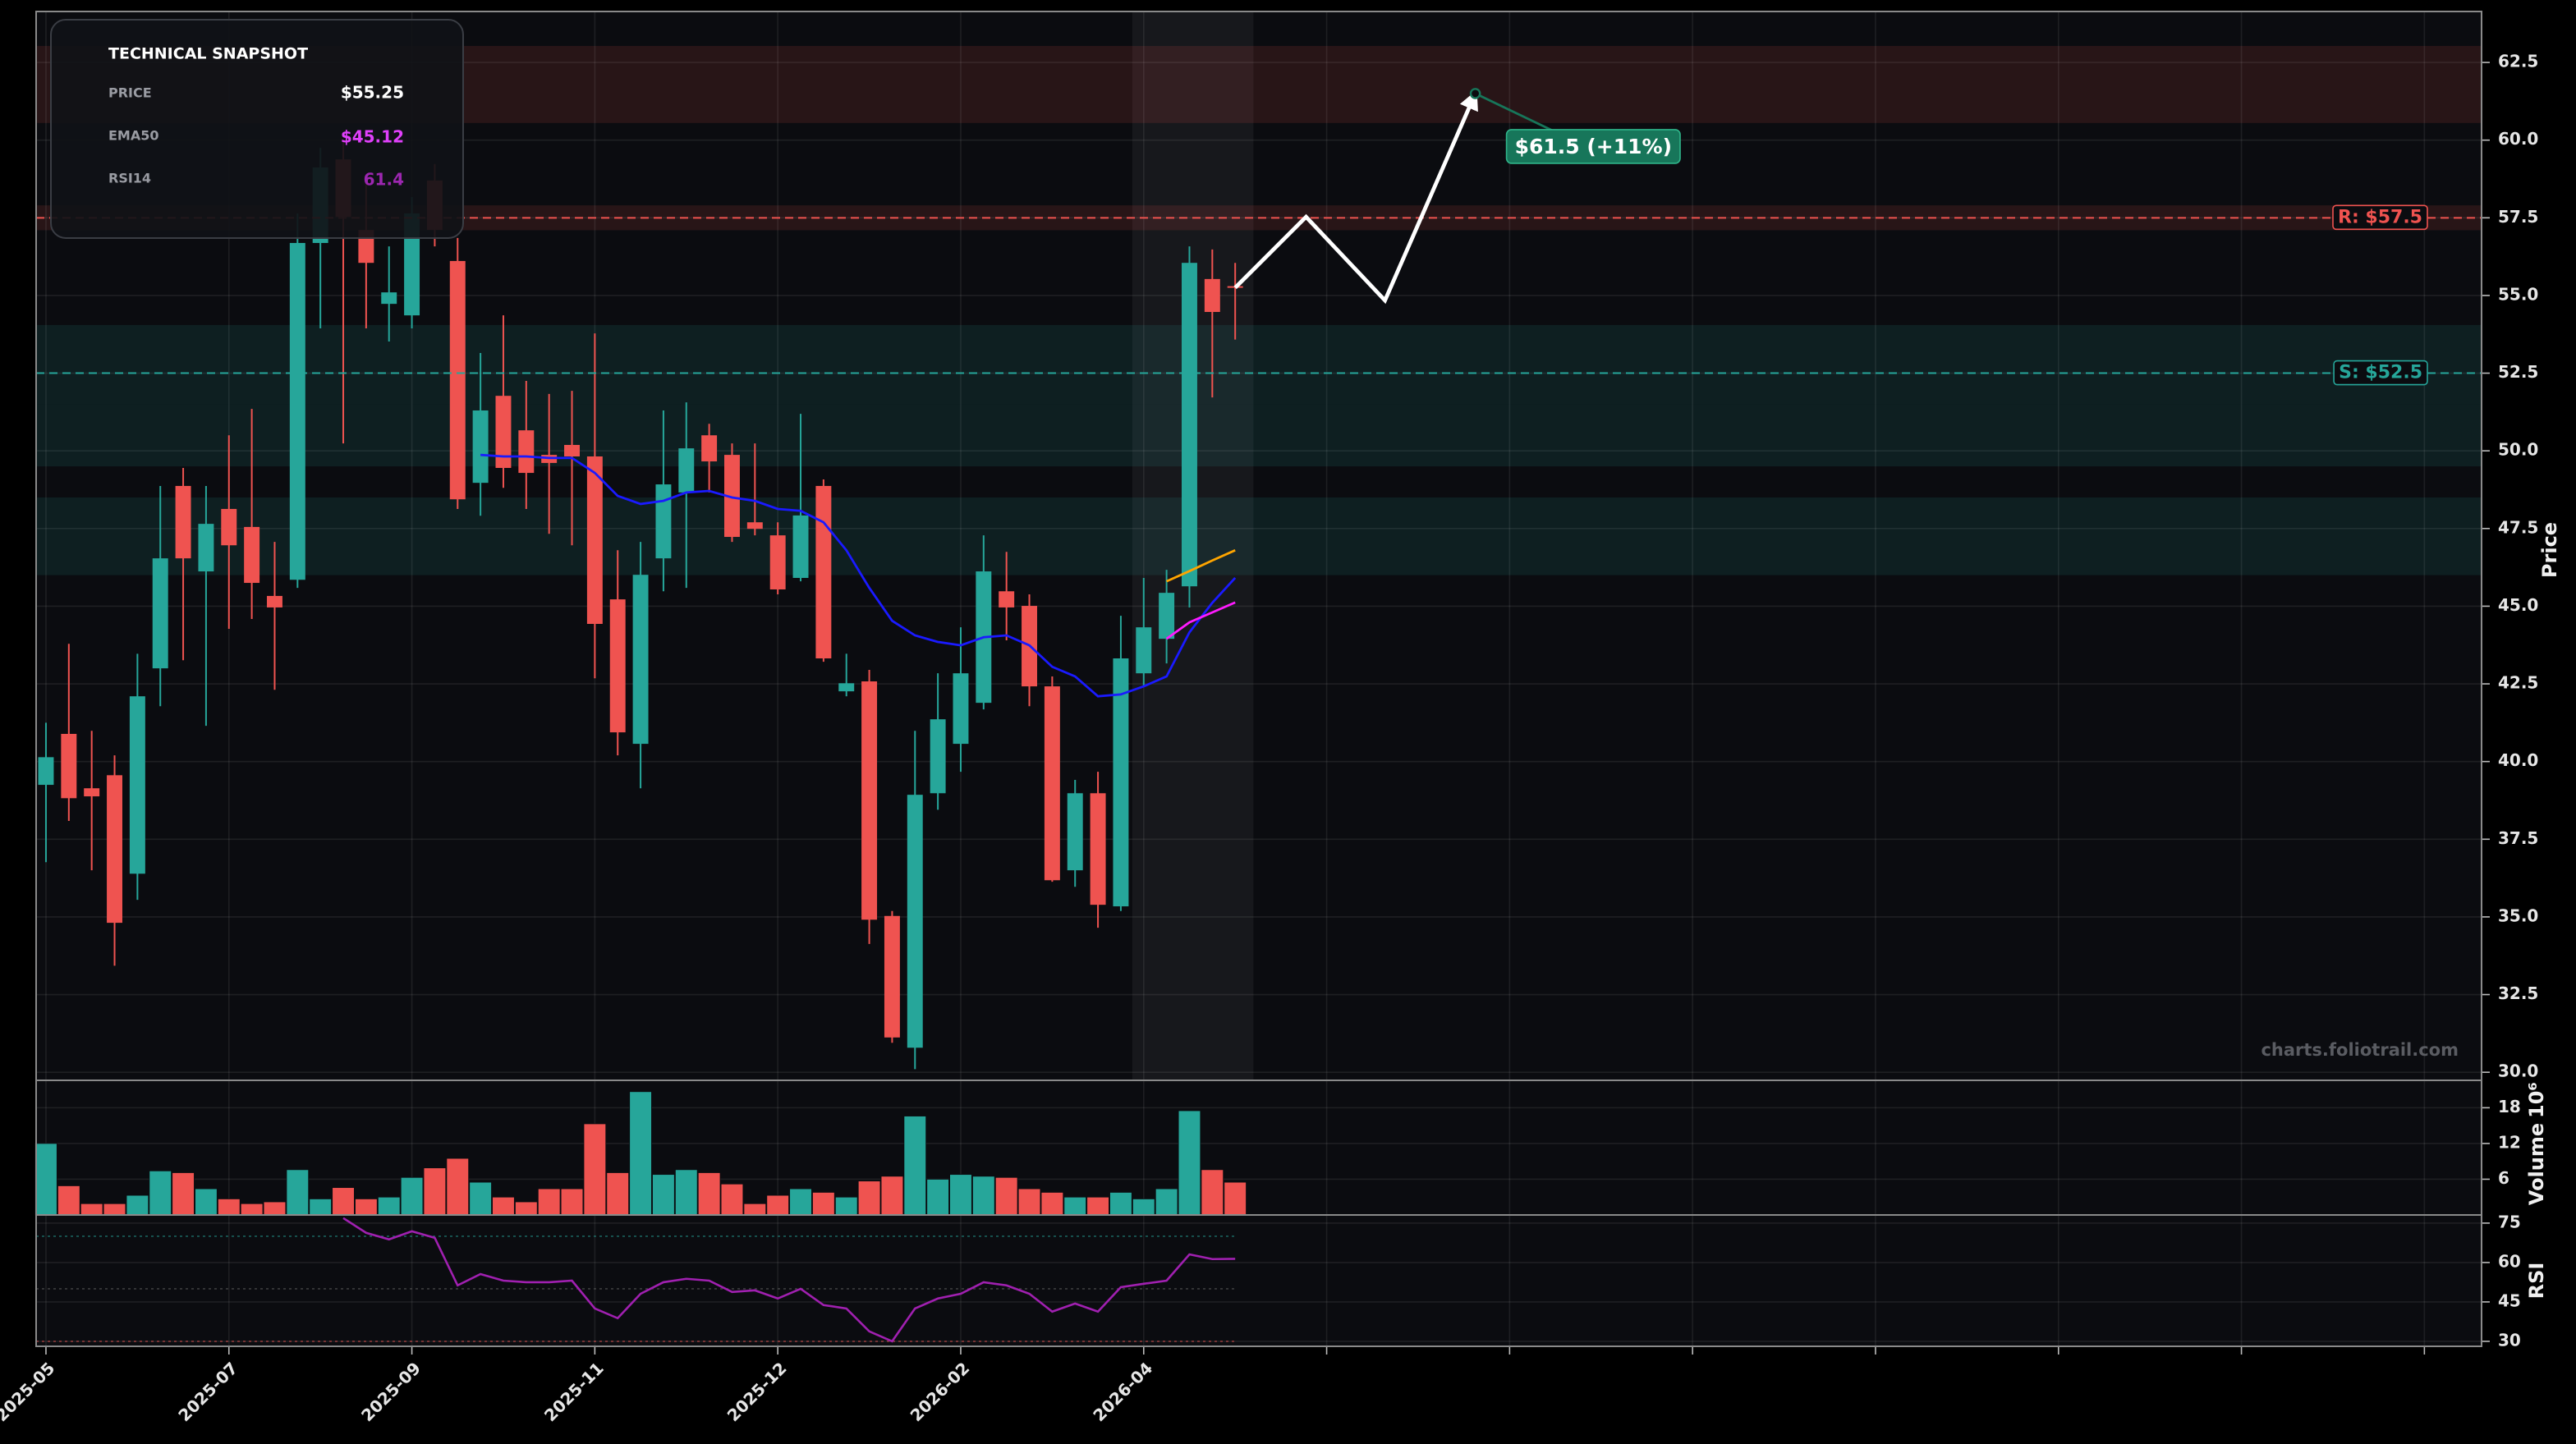 The width and height of the screenshot is (2576, 1444). What do you see at coordinates (208, 54) in the screenshot?
I see `snapshot-title: TECHNICAL SNAPSHOT` at bounding box center [208, 54].